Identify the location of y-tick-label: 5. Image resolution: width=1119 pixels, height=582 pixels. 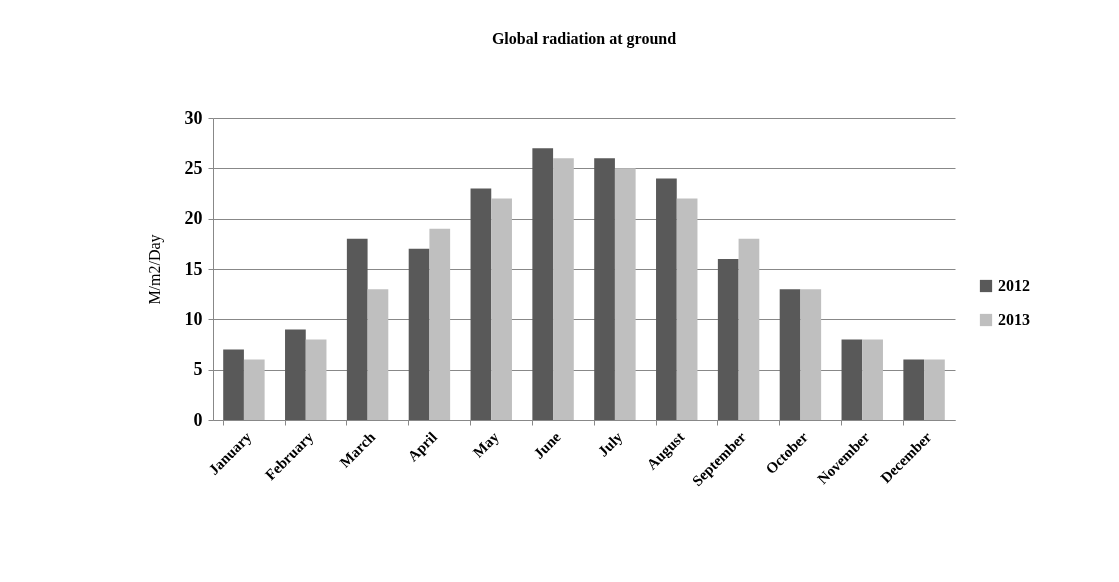
(198, 369).